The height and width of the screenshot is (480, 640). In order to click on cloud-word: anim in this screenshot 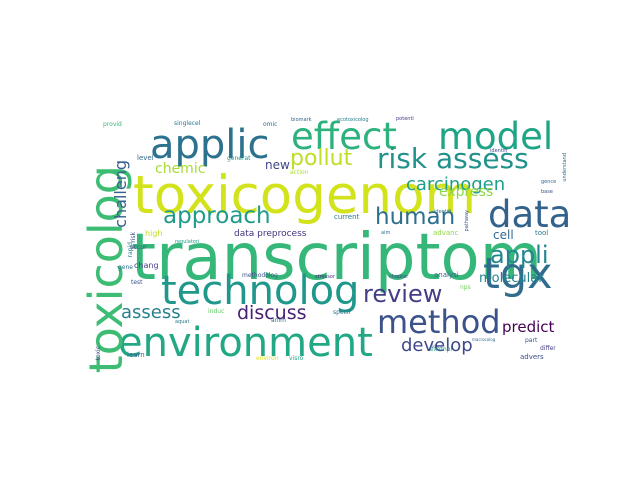, I will do `click(278, 320)`.